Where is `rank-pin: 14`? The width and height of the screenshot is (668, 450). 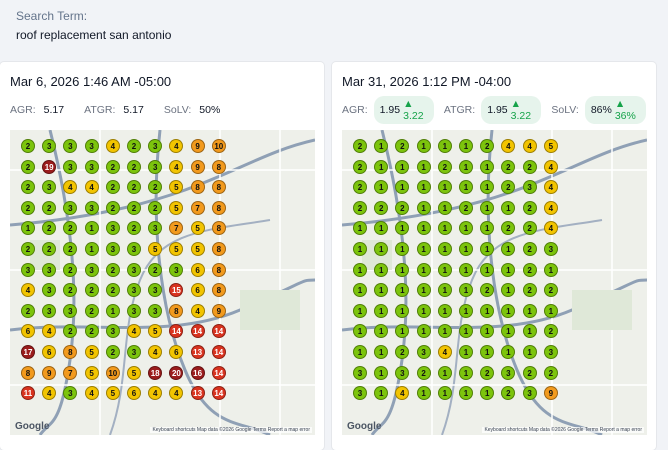
rank-pin: 14 is located at coordinates (218, 352).